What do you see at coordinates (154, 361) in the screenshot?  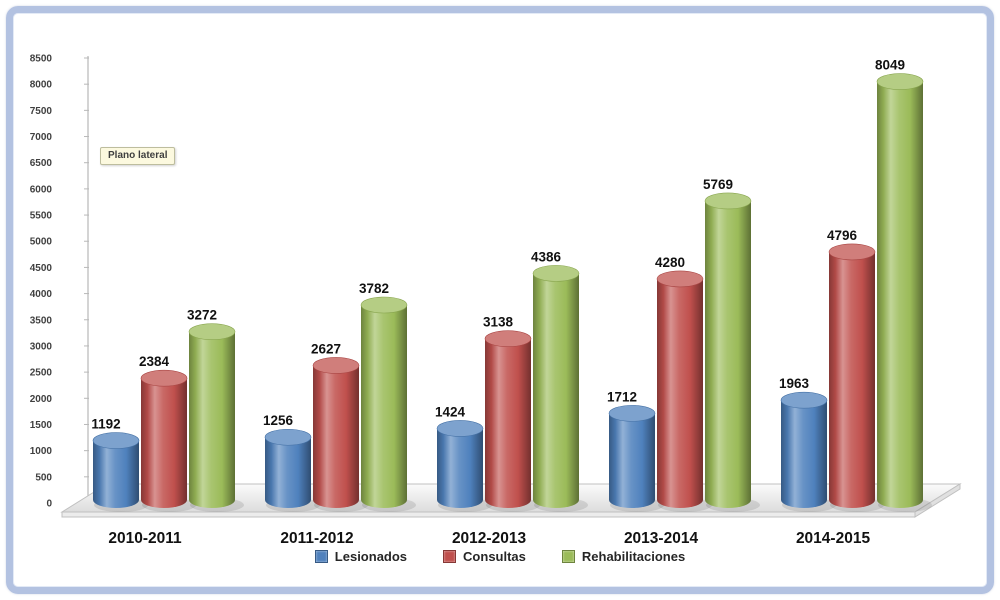 I see `value-label: 2384` at bounding box center [154, 361].